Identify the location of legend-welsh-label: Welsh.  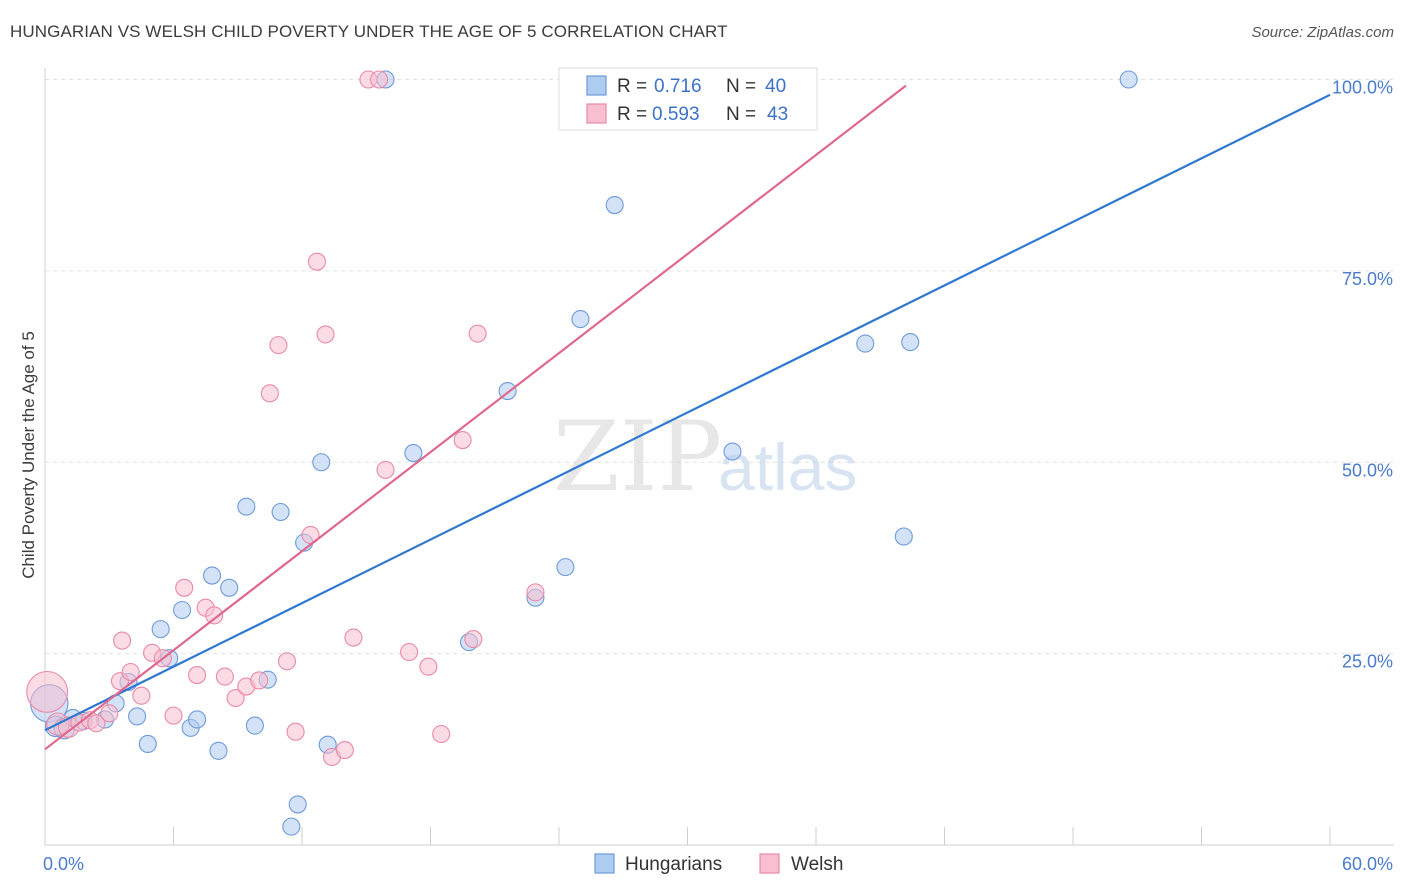
(817, 864).